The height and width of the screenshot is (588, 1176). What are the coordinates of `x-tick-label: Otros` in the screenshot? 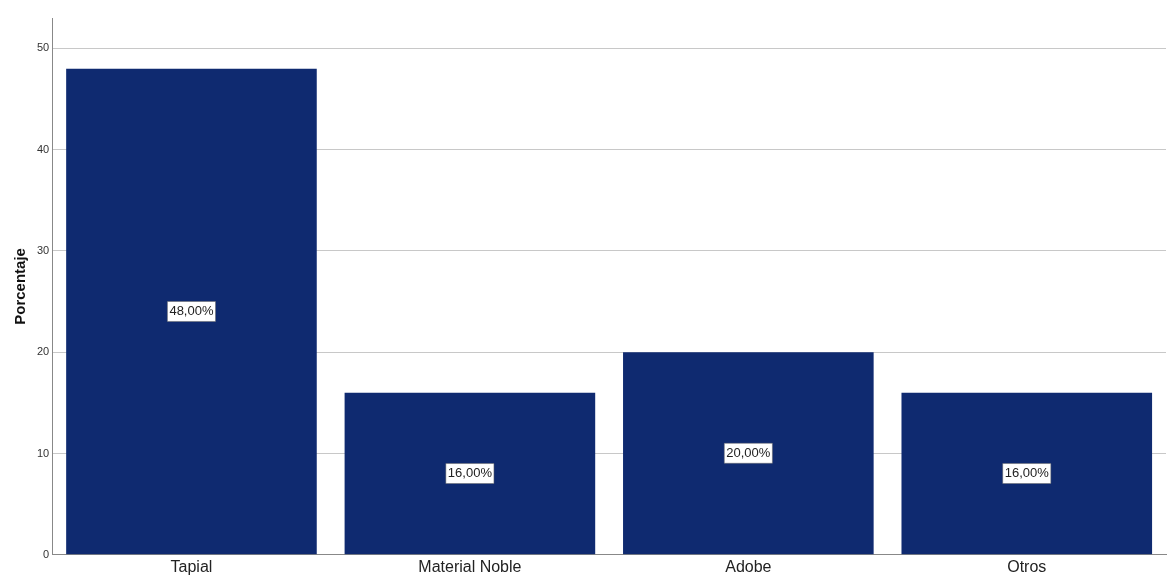 It's located at (1027, 566).